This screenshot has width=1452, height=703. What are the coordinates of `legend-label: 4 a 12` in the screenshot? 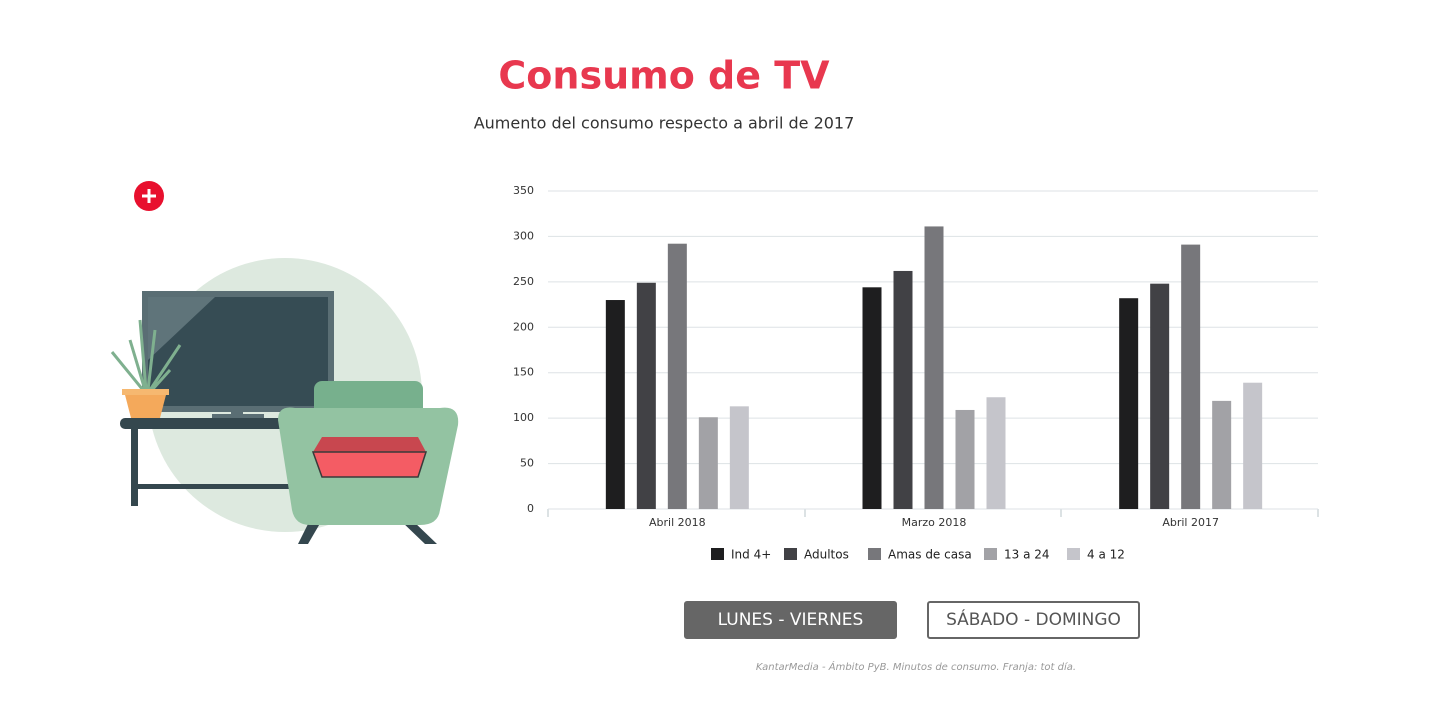 It's located at (1106, 555).